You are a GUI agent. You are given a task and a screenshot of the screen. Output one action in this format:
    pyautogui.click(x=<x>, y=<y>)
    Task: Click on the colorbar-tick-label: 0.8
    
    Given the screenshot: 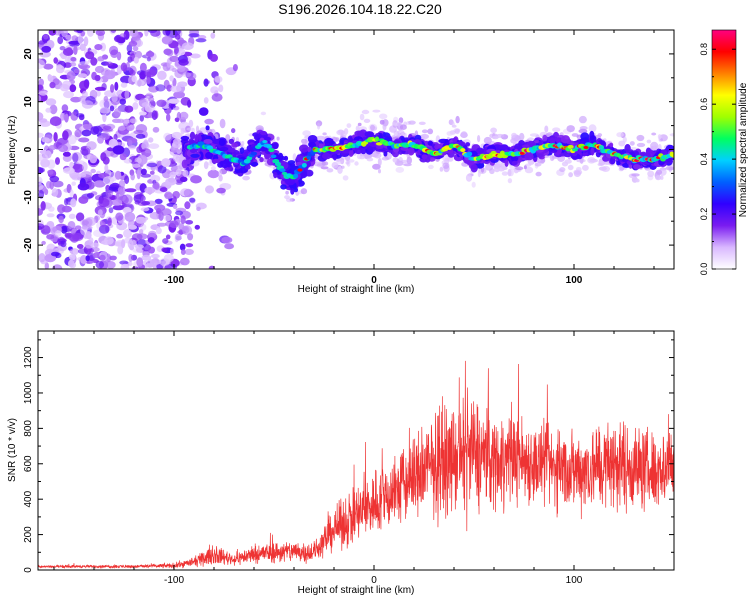 What is the action you would take?
    pyautogui.click(x=704, y=49)
    